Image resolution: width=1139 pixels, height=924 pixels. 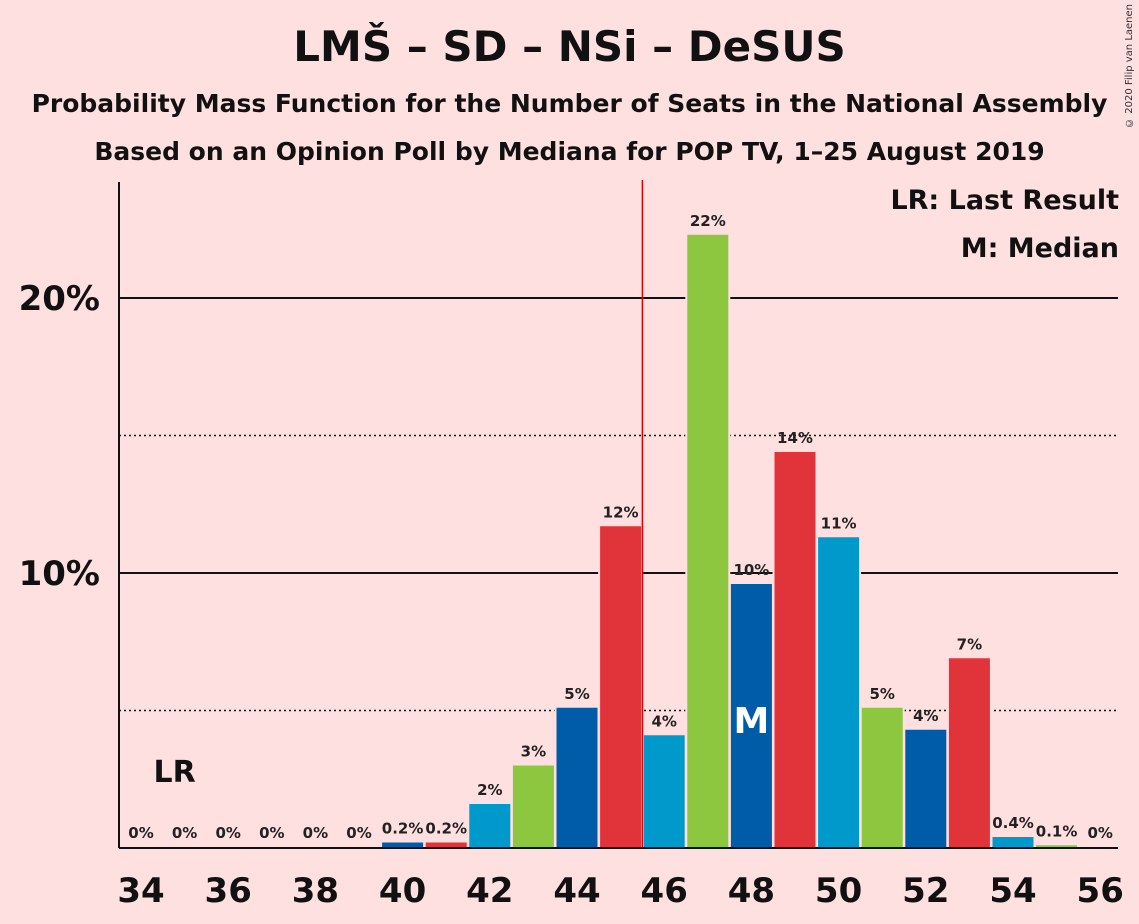 What do you see at coordinates (489, 891) in the screenshot?
I see `x-tick-label: 42` at bounding box center [489, 891].